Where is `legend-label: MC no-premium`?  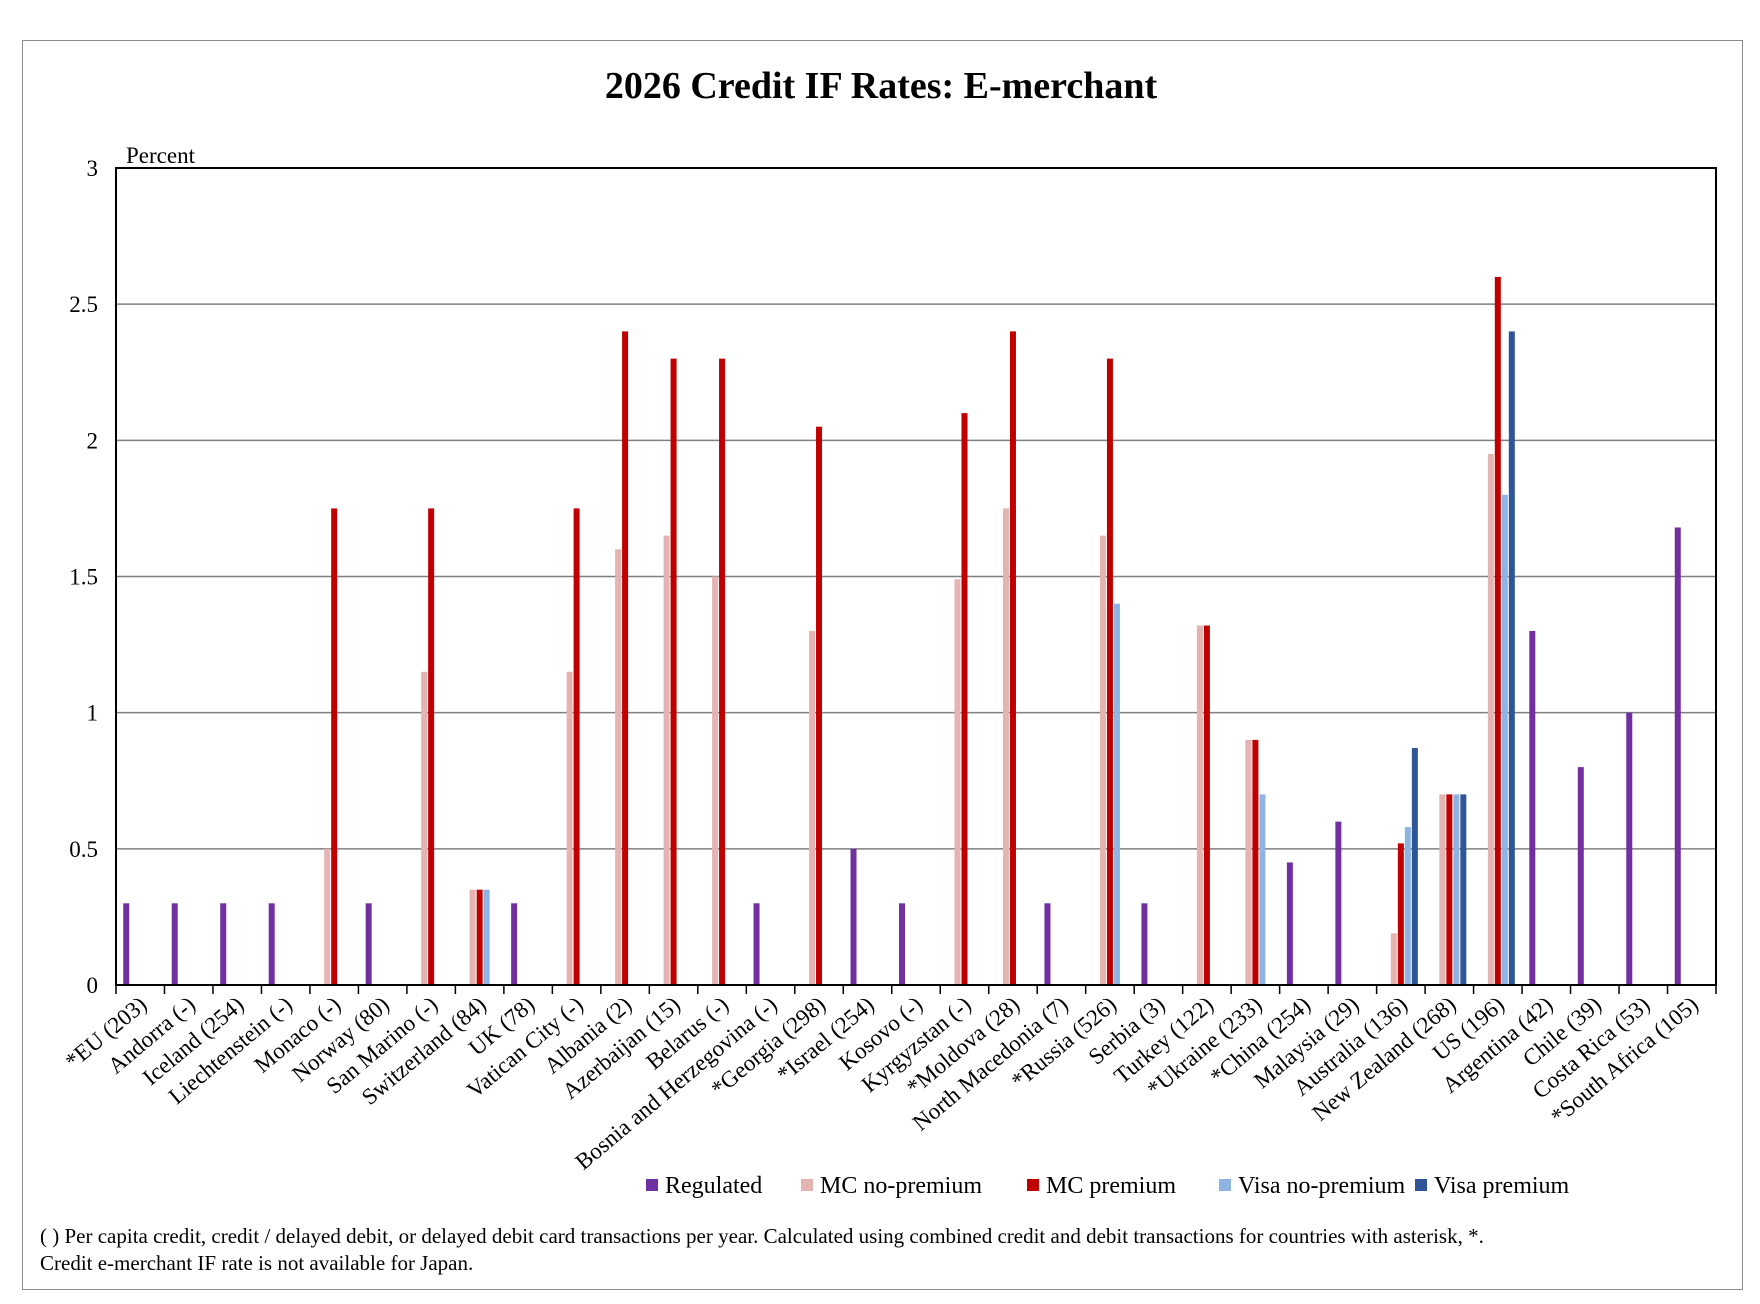
legend-label: MC no-premium is located at coordinates (901, 1186).